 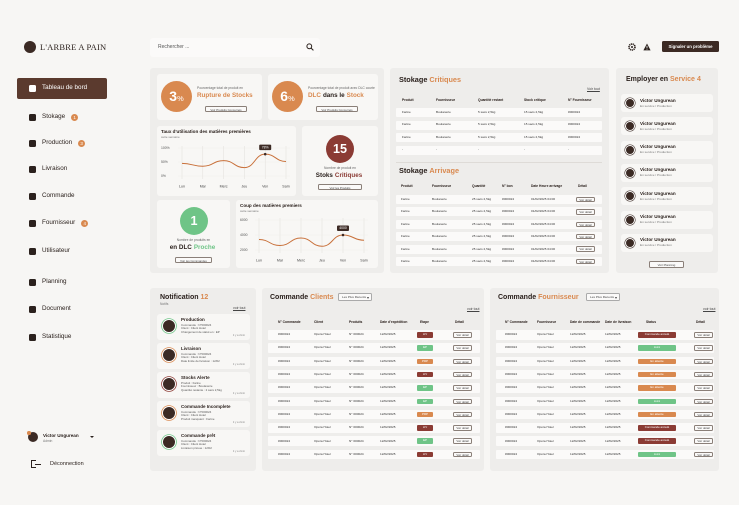 I want to click on filter-label: Les Plus Récents, so click(x=354, y=297).